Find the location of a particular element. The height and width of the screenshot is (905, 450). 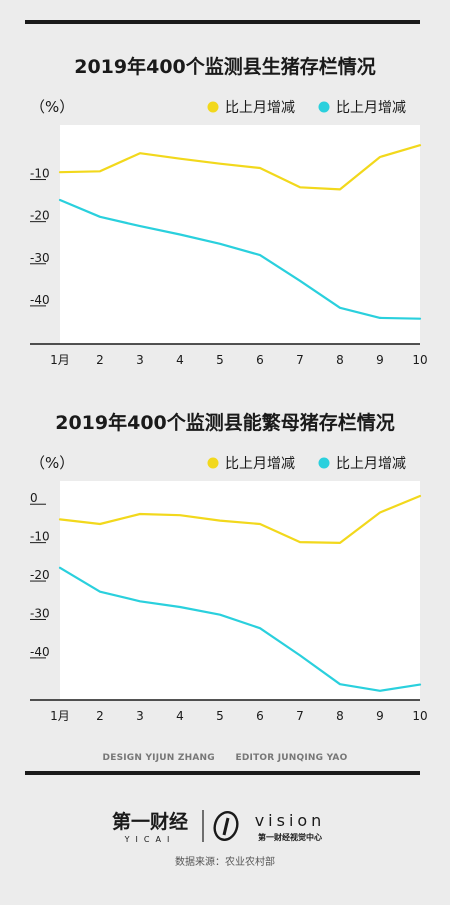

bottom-rule is located at coordinates (222, 773).